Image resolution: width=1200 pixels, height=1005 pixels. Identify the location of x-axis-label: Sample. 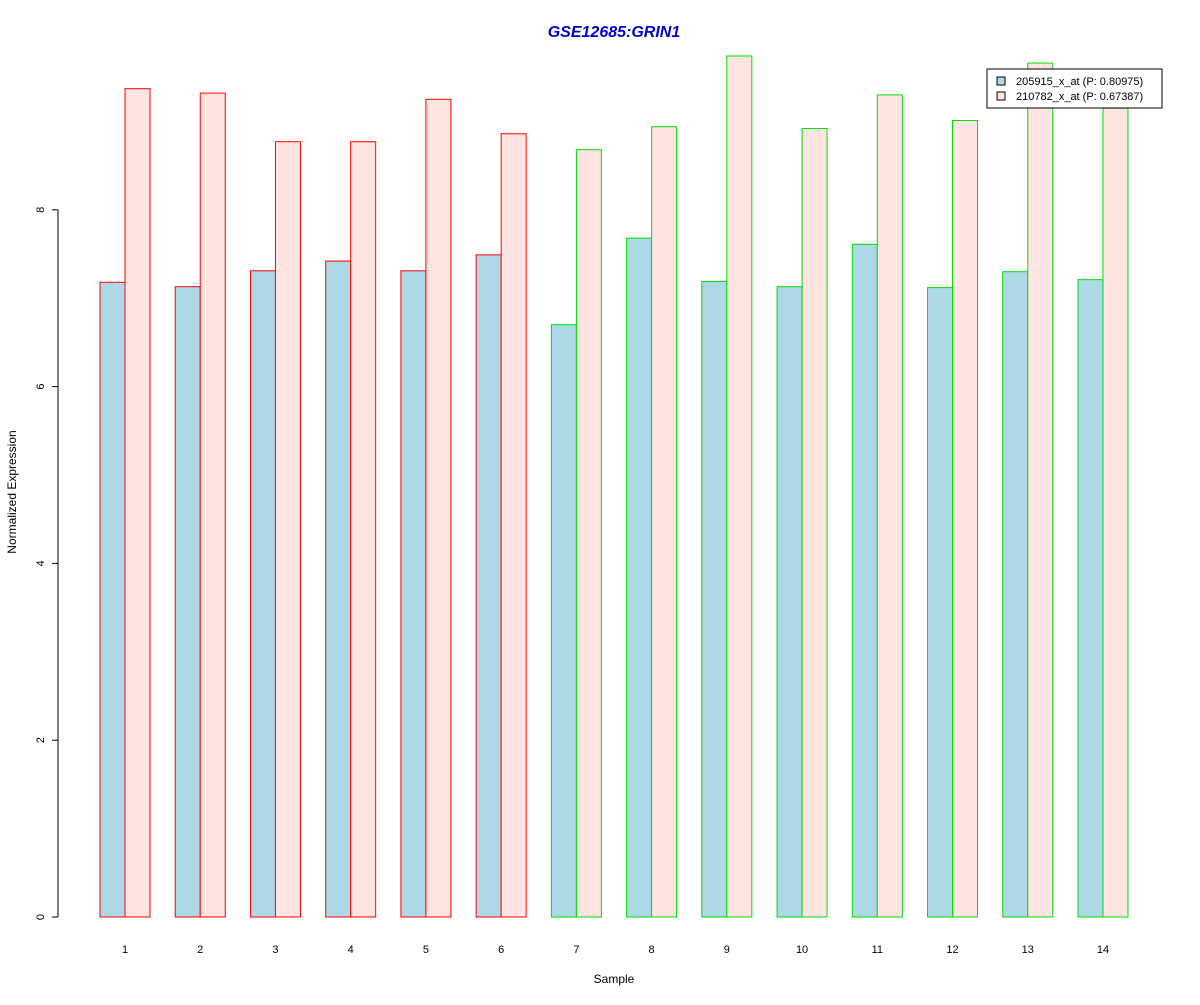
(614, 979).